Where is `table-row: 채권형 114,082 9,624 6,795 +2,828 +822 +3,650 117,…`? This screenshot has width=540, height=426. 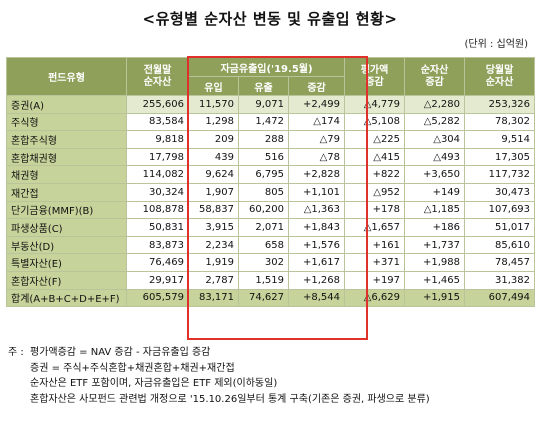
table-row: 채권형 114,082 9,624 6,795 +2,828 +822 +3,650 117,… is located at coordinates (271, 174).